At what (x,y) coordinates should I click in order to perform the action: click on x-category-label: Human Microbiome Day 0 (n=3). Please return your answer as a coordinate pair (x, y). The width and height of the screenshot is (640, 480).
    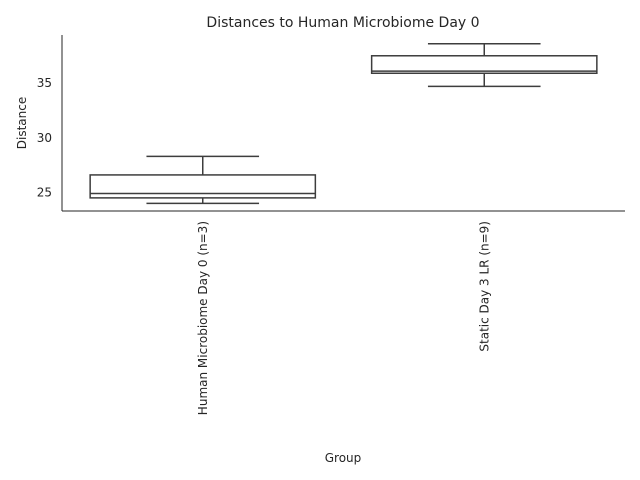
    Looking at the image, I should click on (203, 318).